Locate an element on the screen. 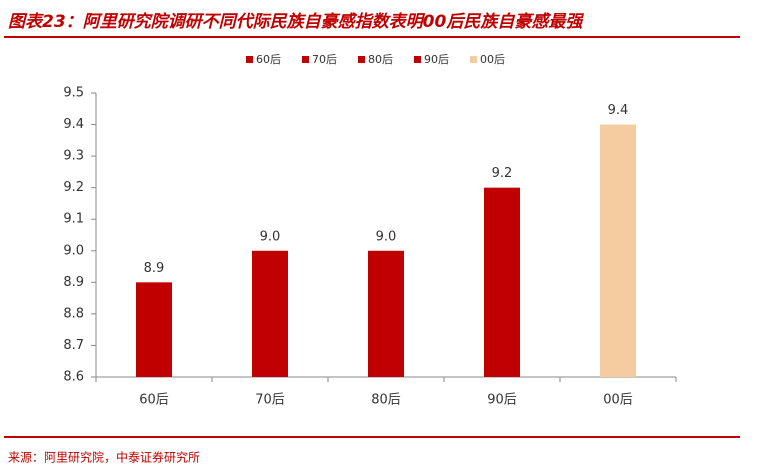 This screenshot has height=473, width=758. chart-title: 图表23：阿里研究院调研不同代际民族自豪感指数表明00后民族自豪感最强 is located at coordinates (296, 22).